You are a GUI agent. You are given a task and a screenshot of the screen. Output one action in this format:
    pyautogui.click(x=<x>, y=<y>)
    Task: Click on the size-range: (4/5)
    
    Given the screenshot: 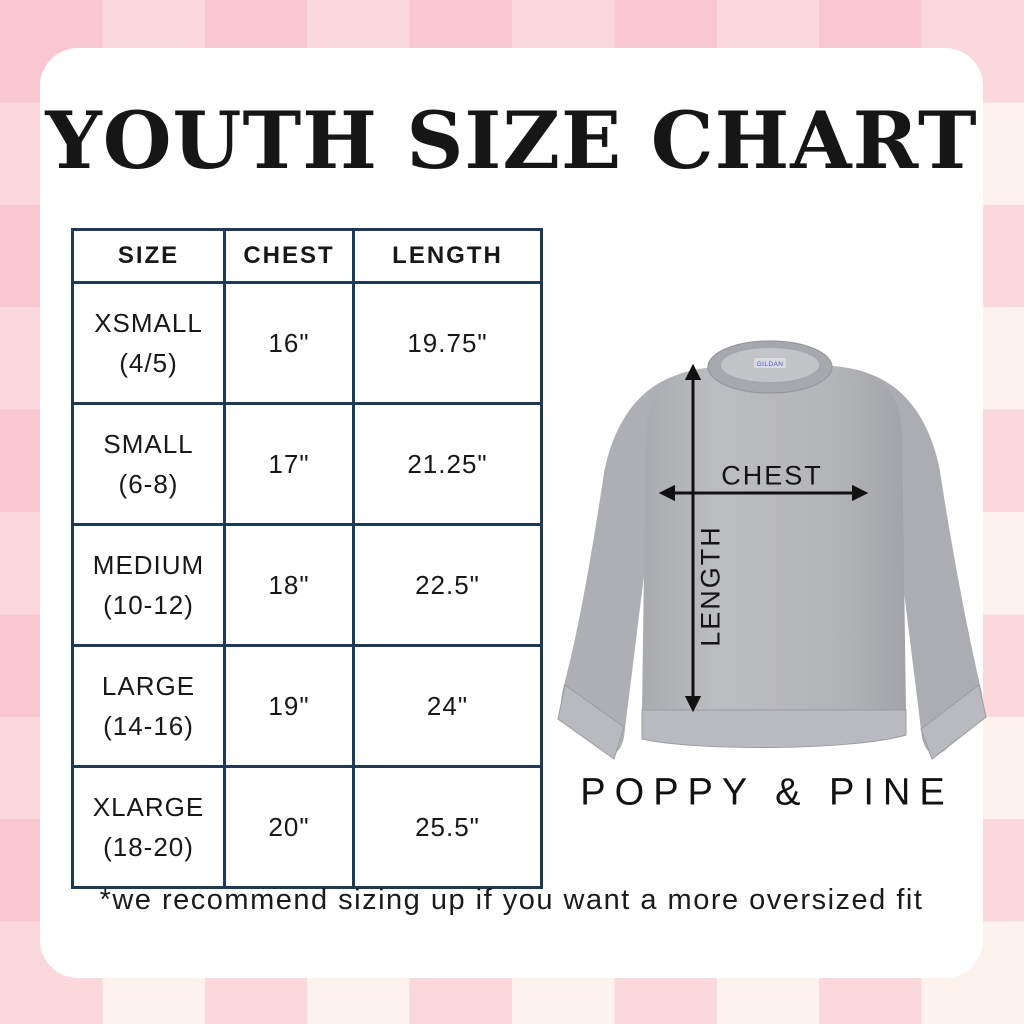 What is the action you would take?
    pyautogui.click(x=148, y=363)
    